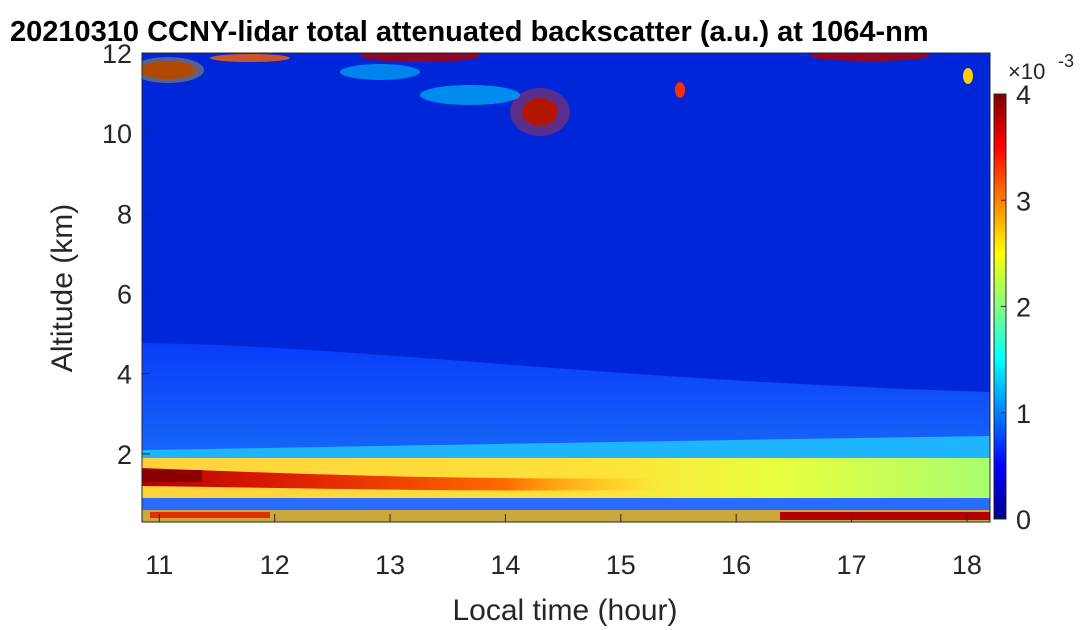 Image resolution: width=1092 pixels, height=630 pixels. What do you see at coordinates (124, 214) in the screenshot?
I see `y-tick-label: 8` at bounding box center [124, 214].